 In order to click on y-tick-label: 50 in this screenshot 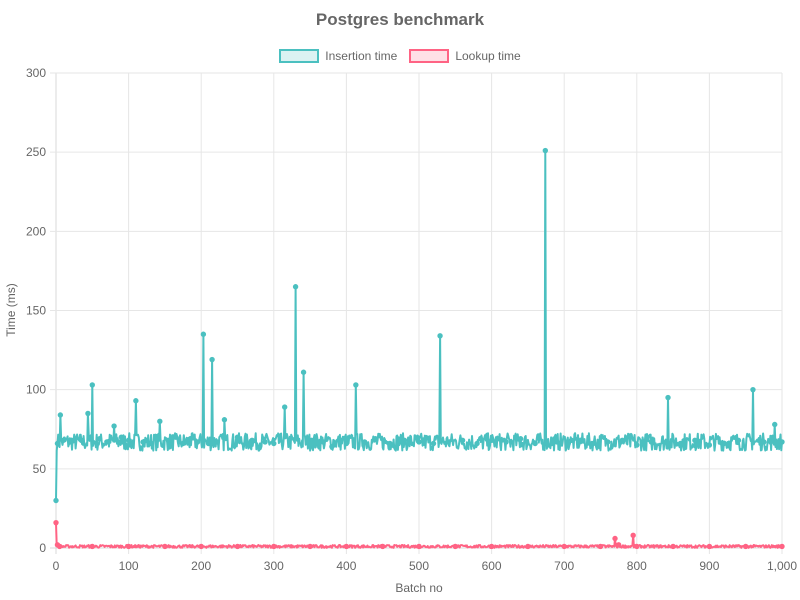, I will do `click(40, 469)`.